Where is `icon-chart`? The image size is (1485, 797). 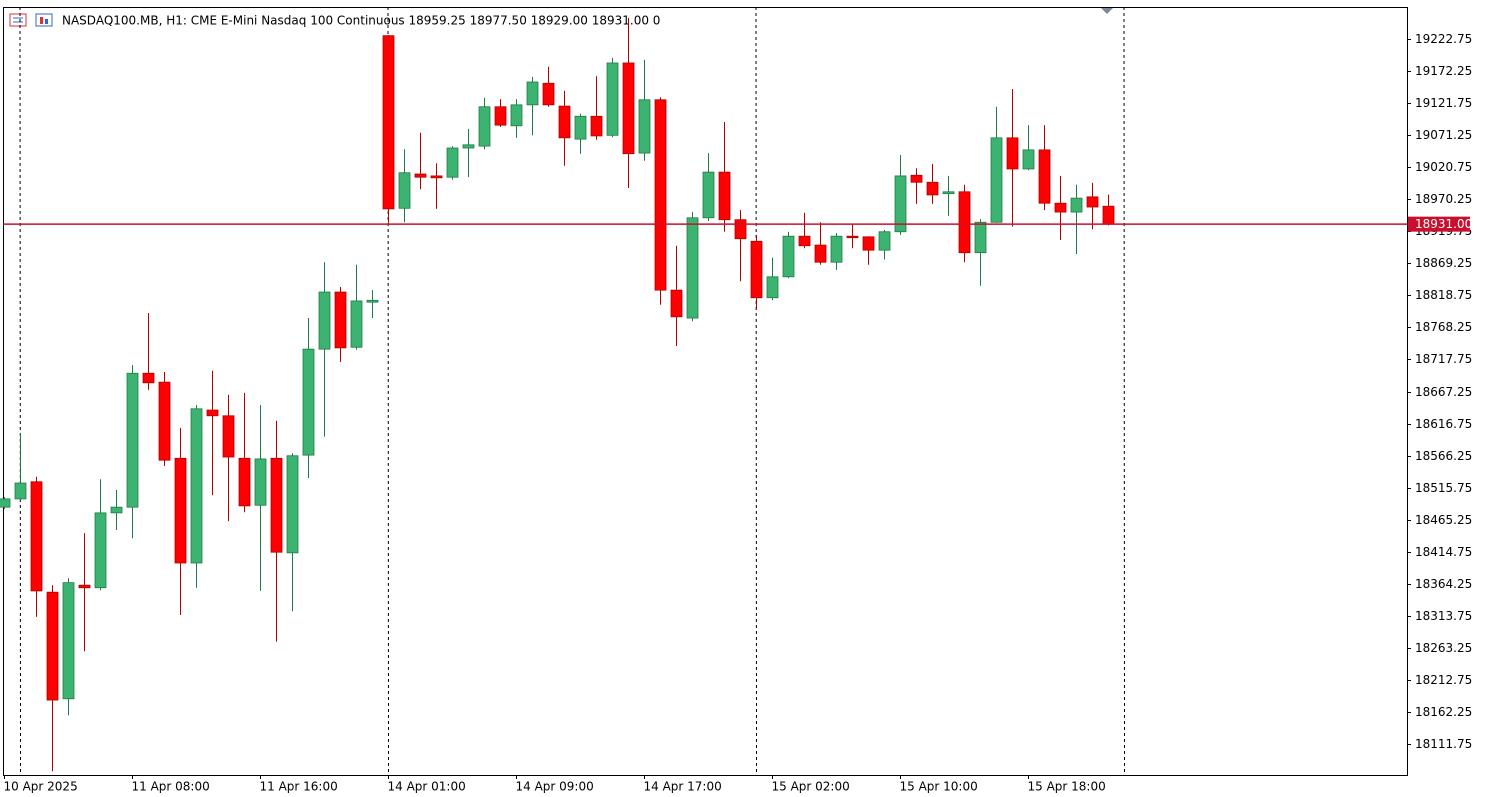
icon-chart is located at coordinates (44, 20).